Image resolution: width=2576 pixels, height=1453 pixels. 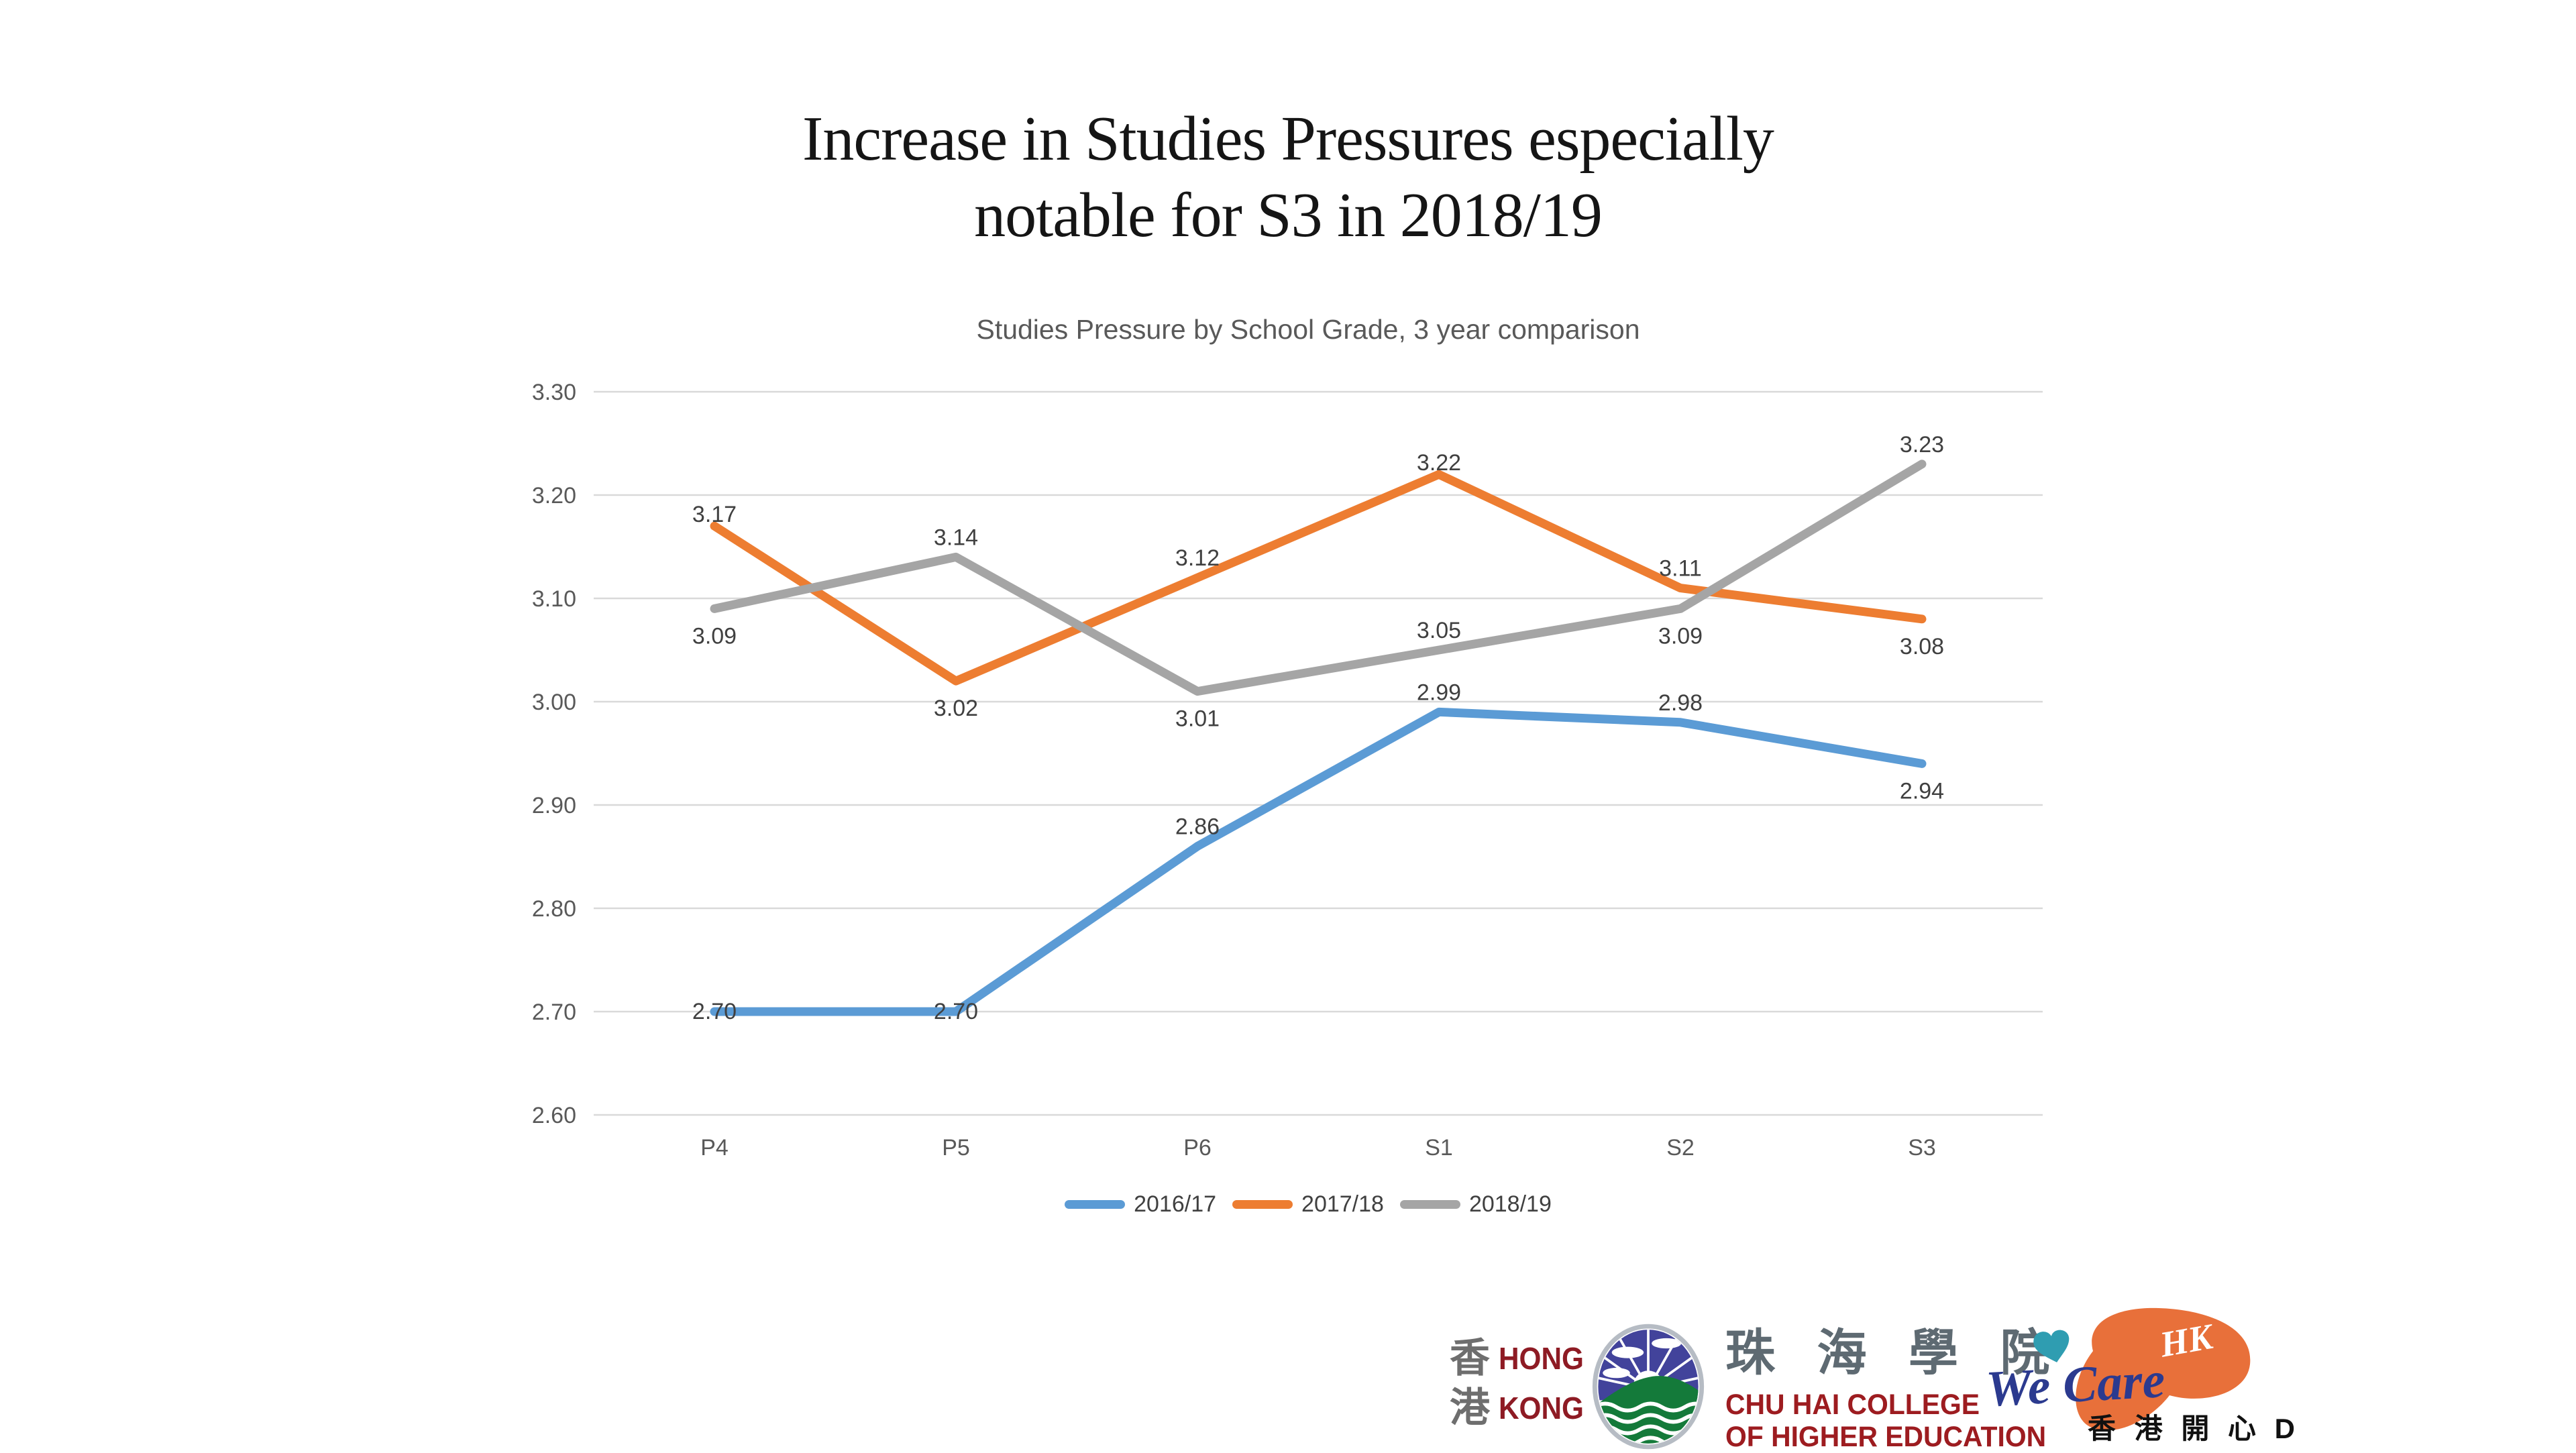 I want to click on legend-label: 2018/19, so click(x=1510, y=1204).